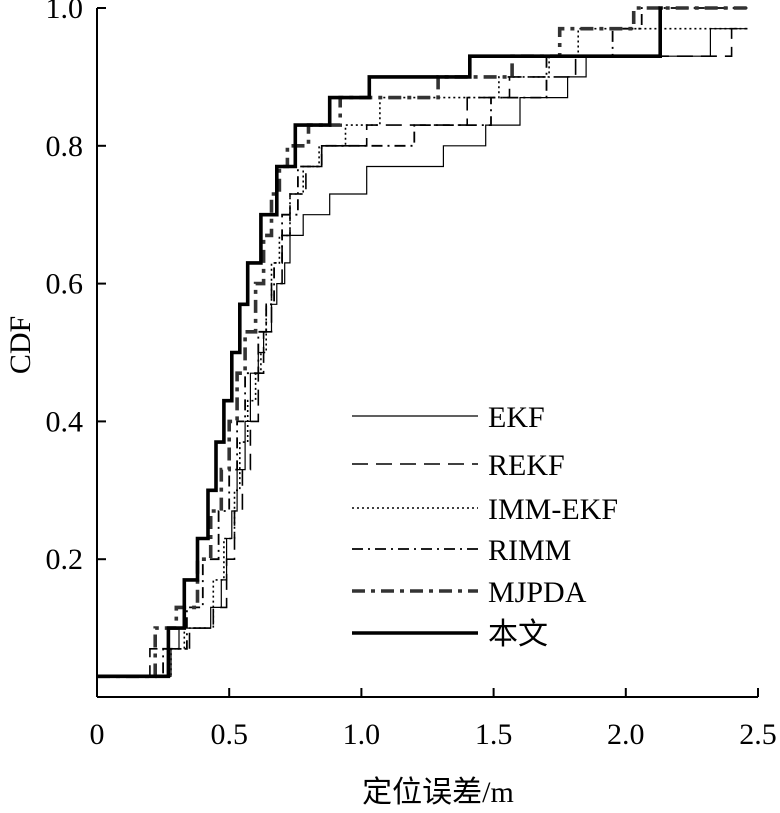 The image size is (780, 813). What do you see at coordinates (537, 592) in the screenshot?
I see `legend-label: MJPDA` at bounding box center [537, 592].